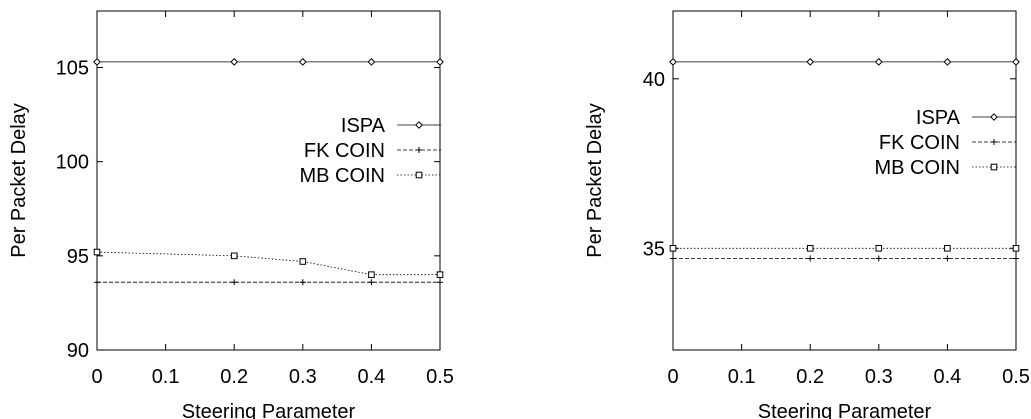 The width and height of the screenshot is (1031, 419). What do you see at coordinates (78, 257) in the screenshot?
I see `y-tick-label: 95` at bounding box center [78, 257].